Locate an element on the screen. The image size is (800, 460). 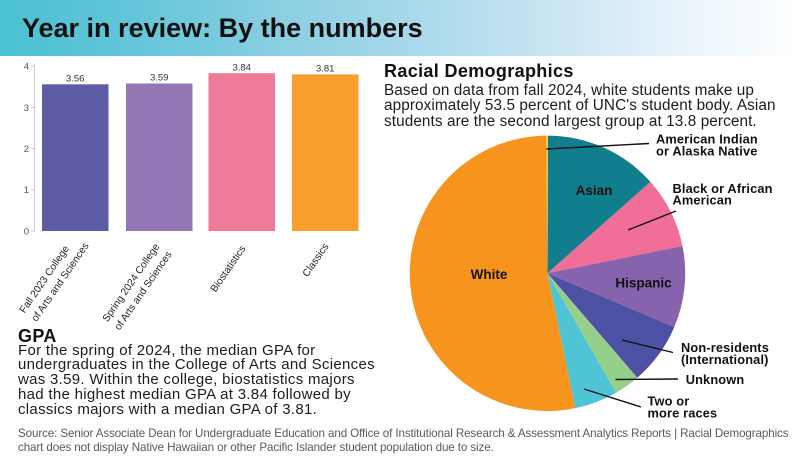
svg-text: 3.59 is located at coordinates (159, 78).